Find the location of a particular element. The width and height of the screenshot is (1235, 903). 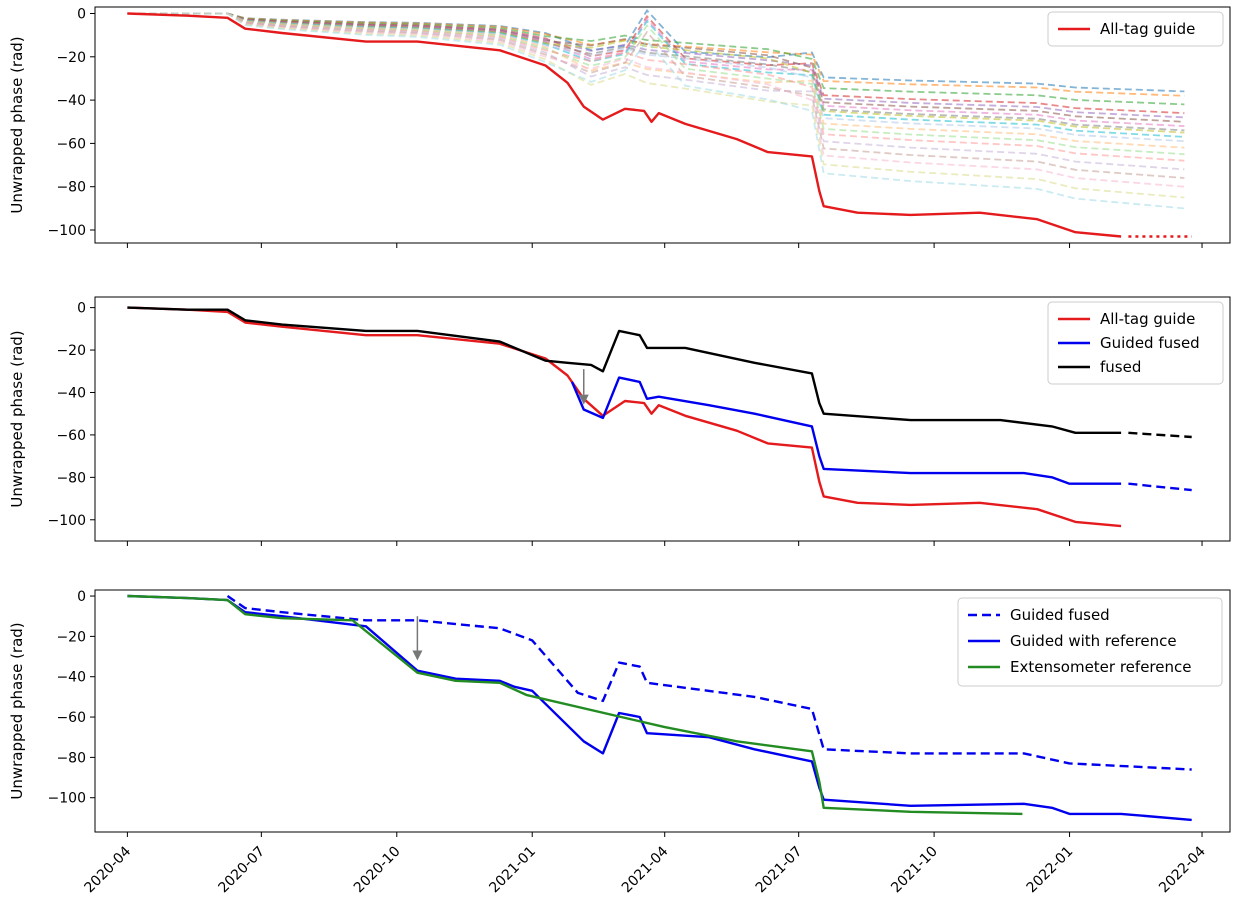

legend-entry: Guided with reference is located at coordinates (1093, 641).